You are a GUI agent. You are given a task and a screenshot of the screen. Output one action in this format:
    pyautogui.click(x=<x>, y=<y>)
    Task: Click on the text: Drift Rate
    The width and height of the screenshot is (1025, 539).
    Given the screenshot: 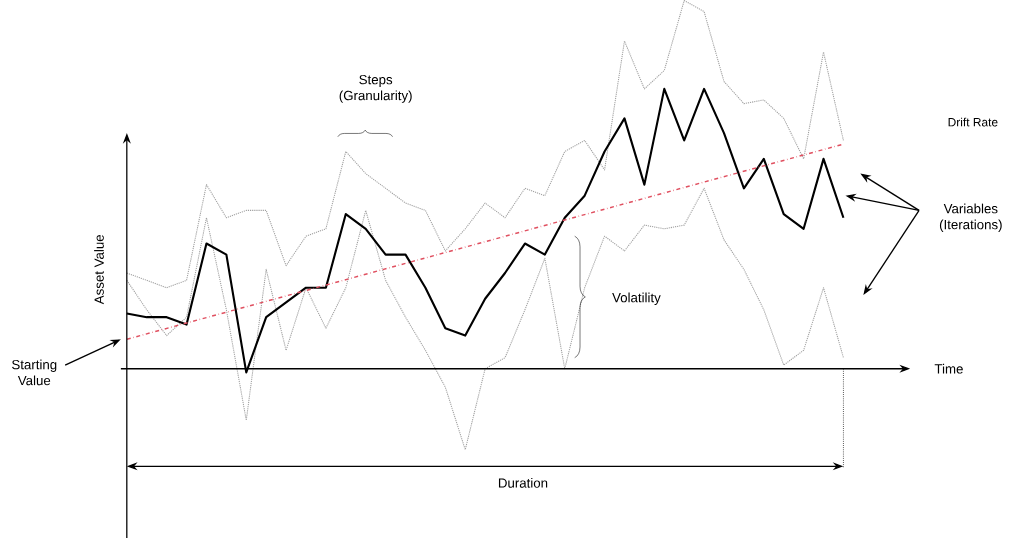 What is the action you would take?
    pyautogui.click(x=973, y=122)
    